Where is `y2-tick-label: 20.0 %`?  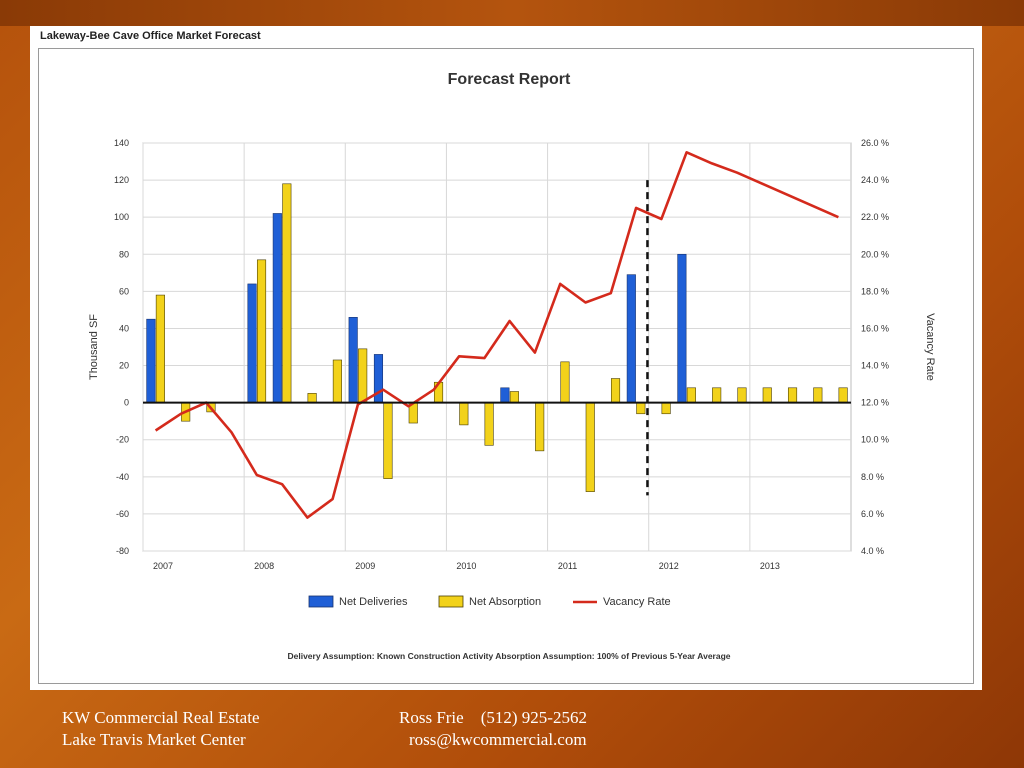 y2-tick-label: 20.0 % is located at coordinates (875, 254).